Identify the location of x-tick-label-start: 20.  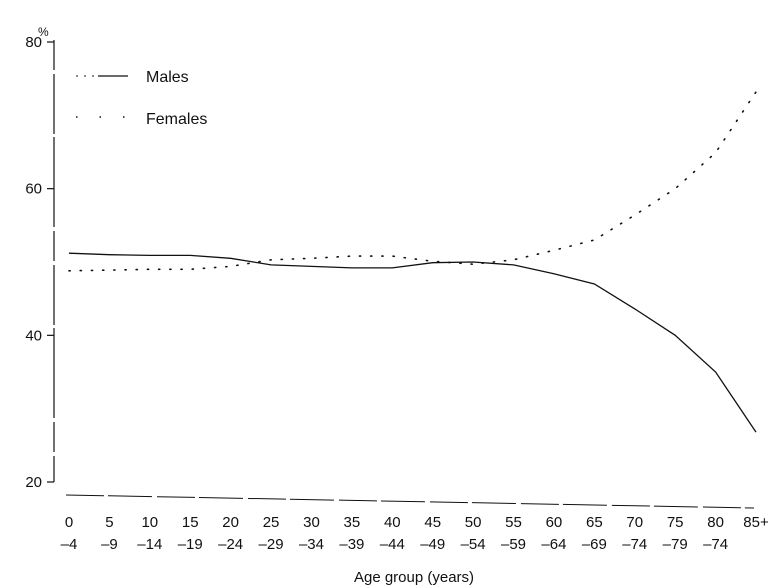
(230, 522).